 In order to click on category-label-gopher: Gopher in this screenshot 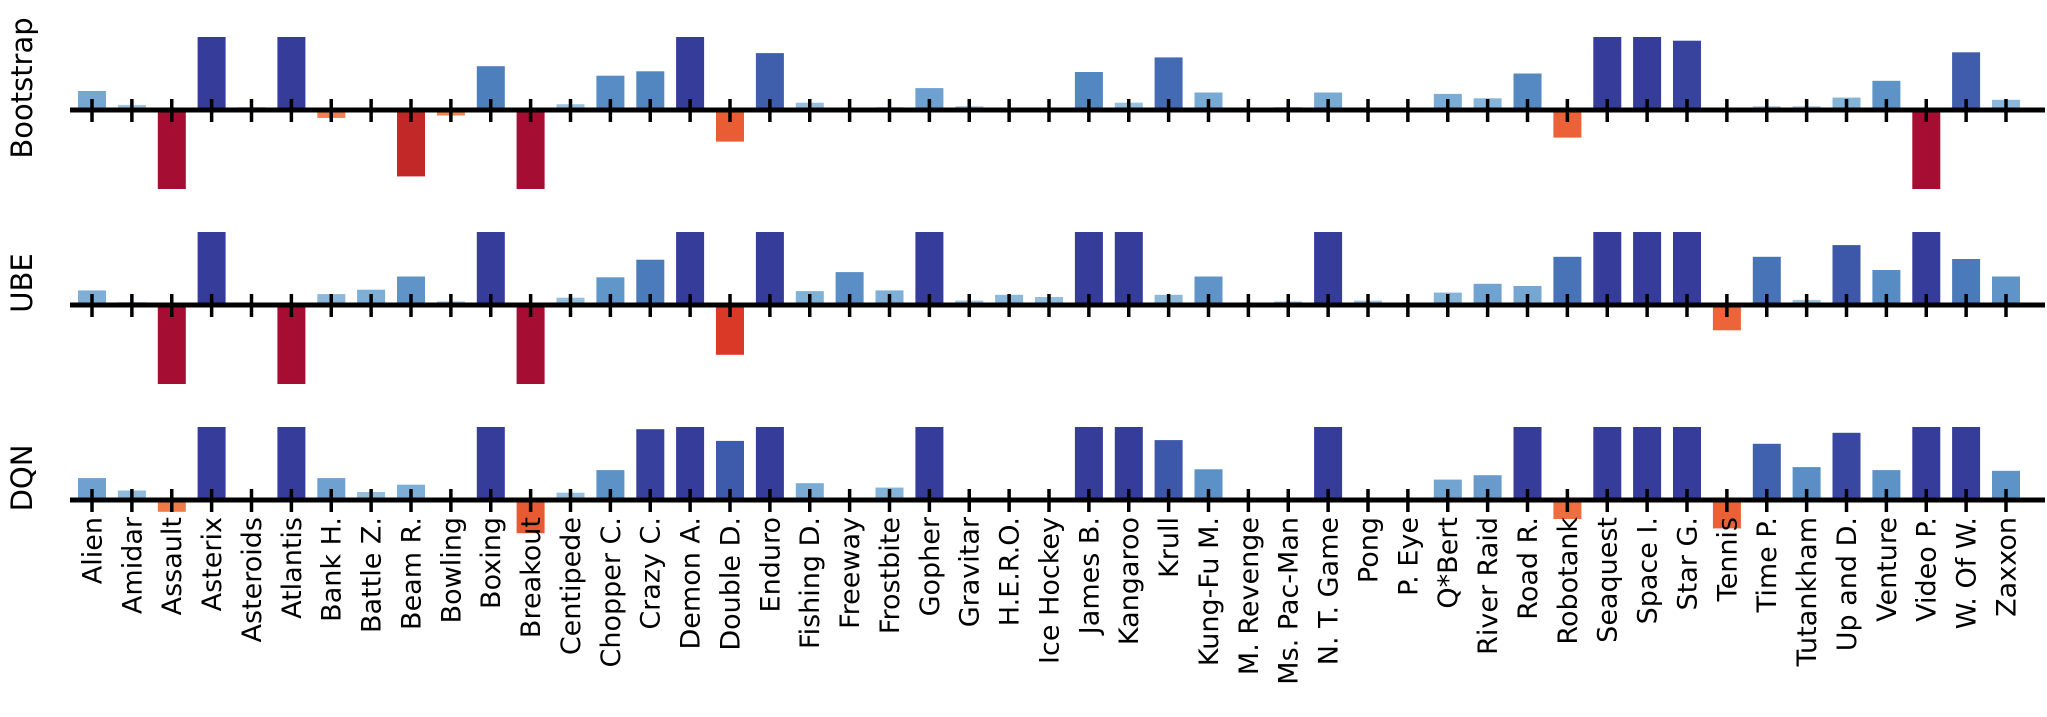, I will do `click(930, 566)`.